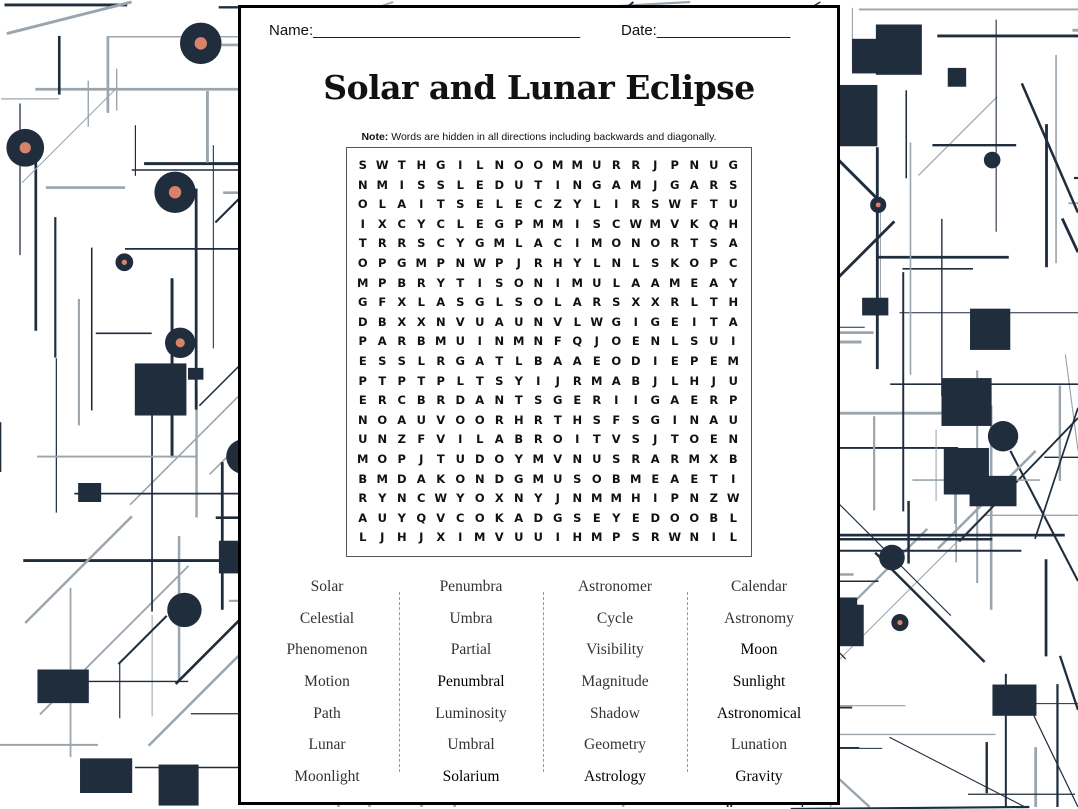 This screenshot has width=1078, height=809. Describe the element at coordinates (706, 30) in the screenshot. I see `date-field: Date:________________` at that location.